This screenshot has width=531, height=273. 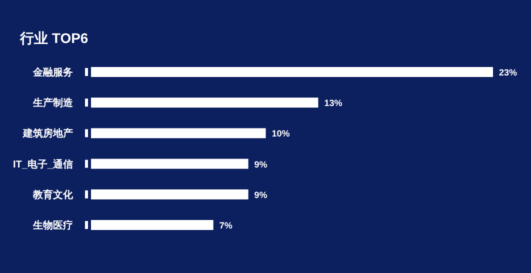 What do you see at coordinates (42, 164) in the screenshot?
I see `y-tick-label: IT_电子_通信` at bounding box center [42, 164].